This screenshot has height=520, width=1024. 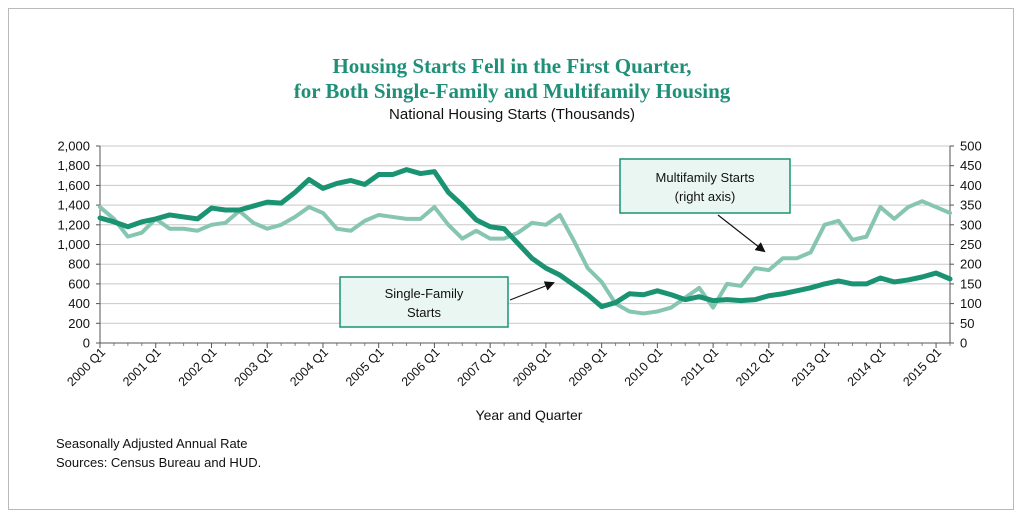 I want to click on left-tick-label: 0, so click(x=86, y=343).